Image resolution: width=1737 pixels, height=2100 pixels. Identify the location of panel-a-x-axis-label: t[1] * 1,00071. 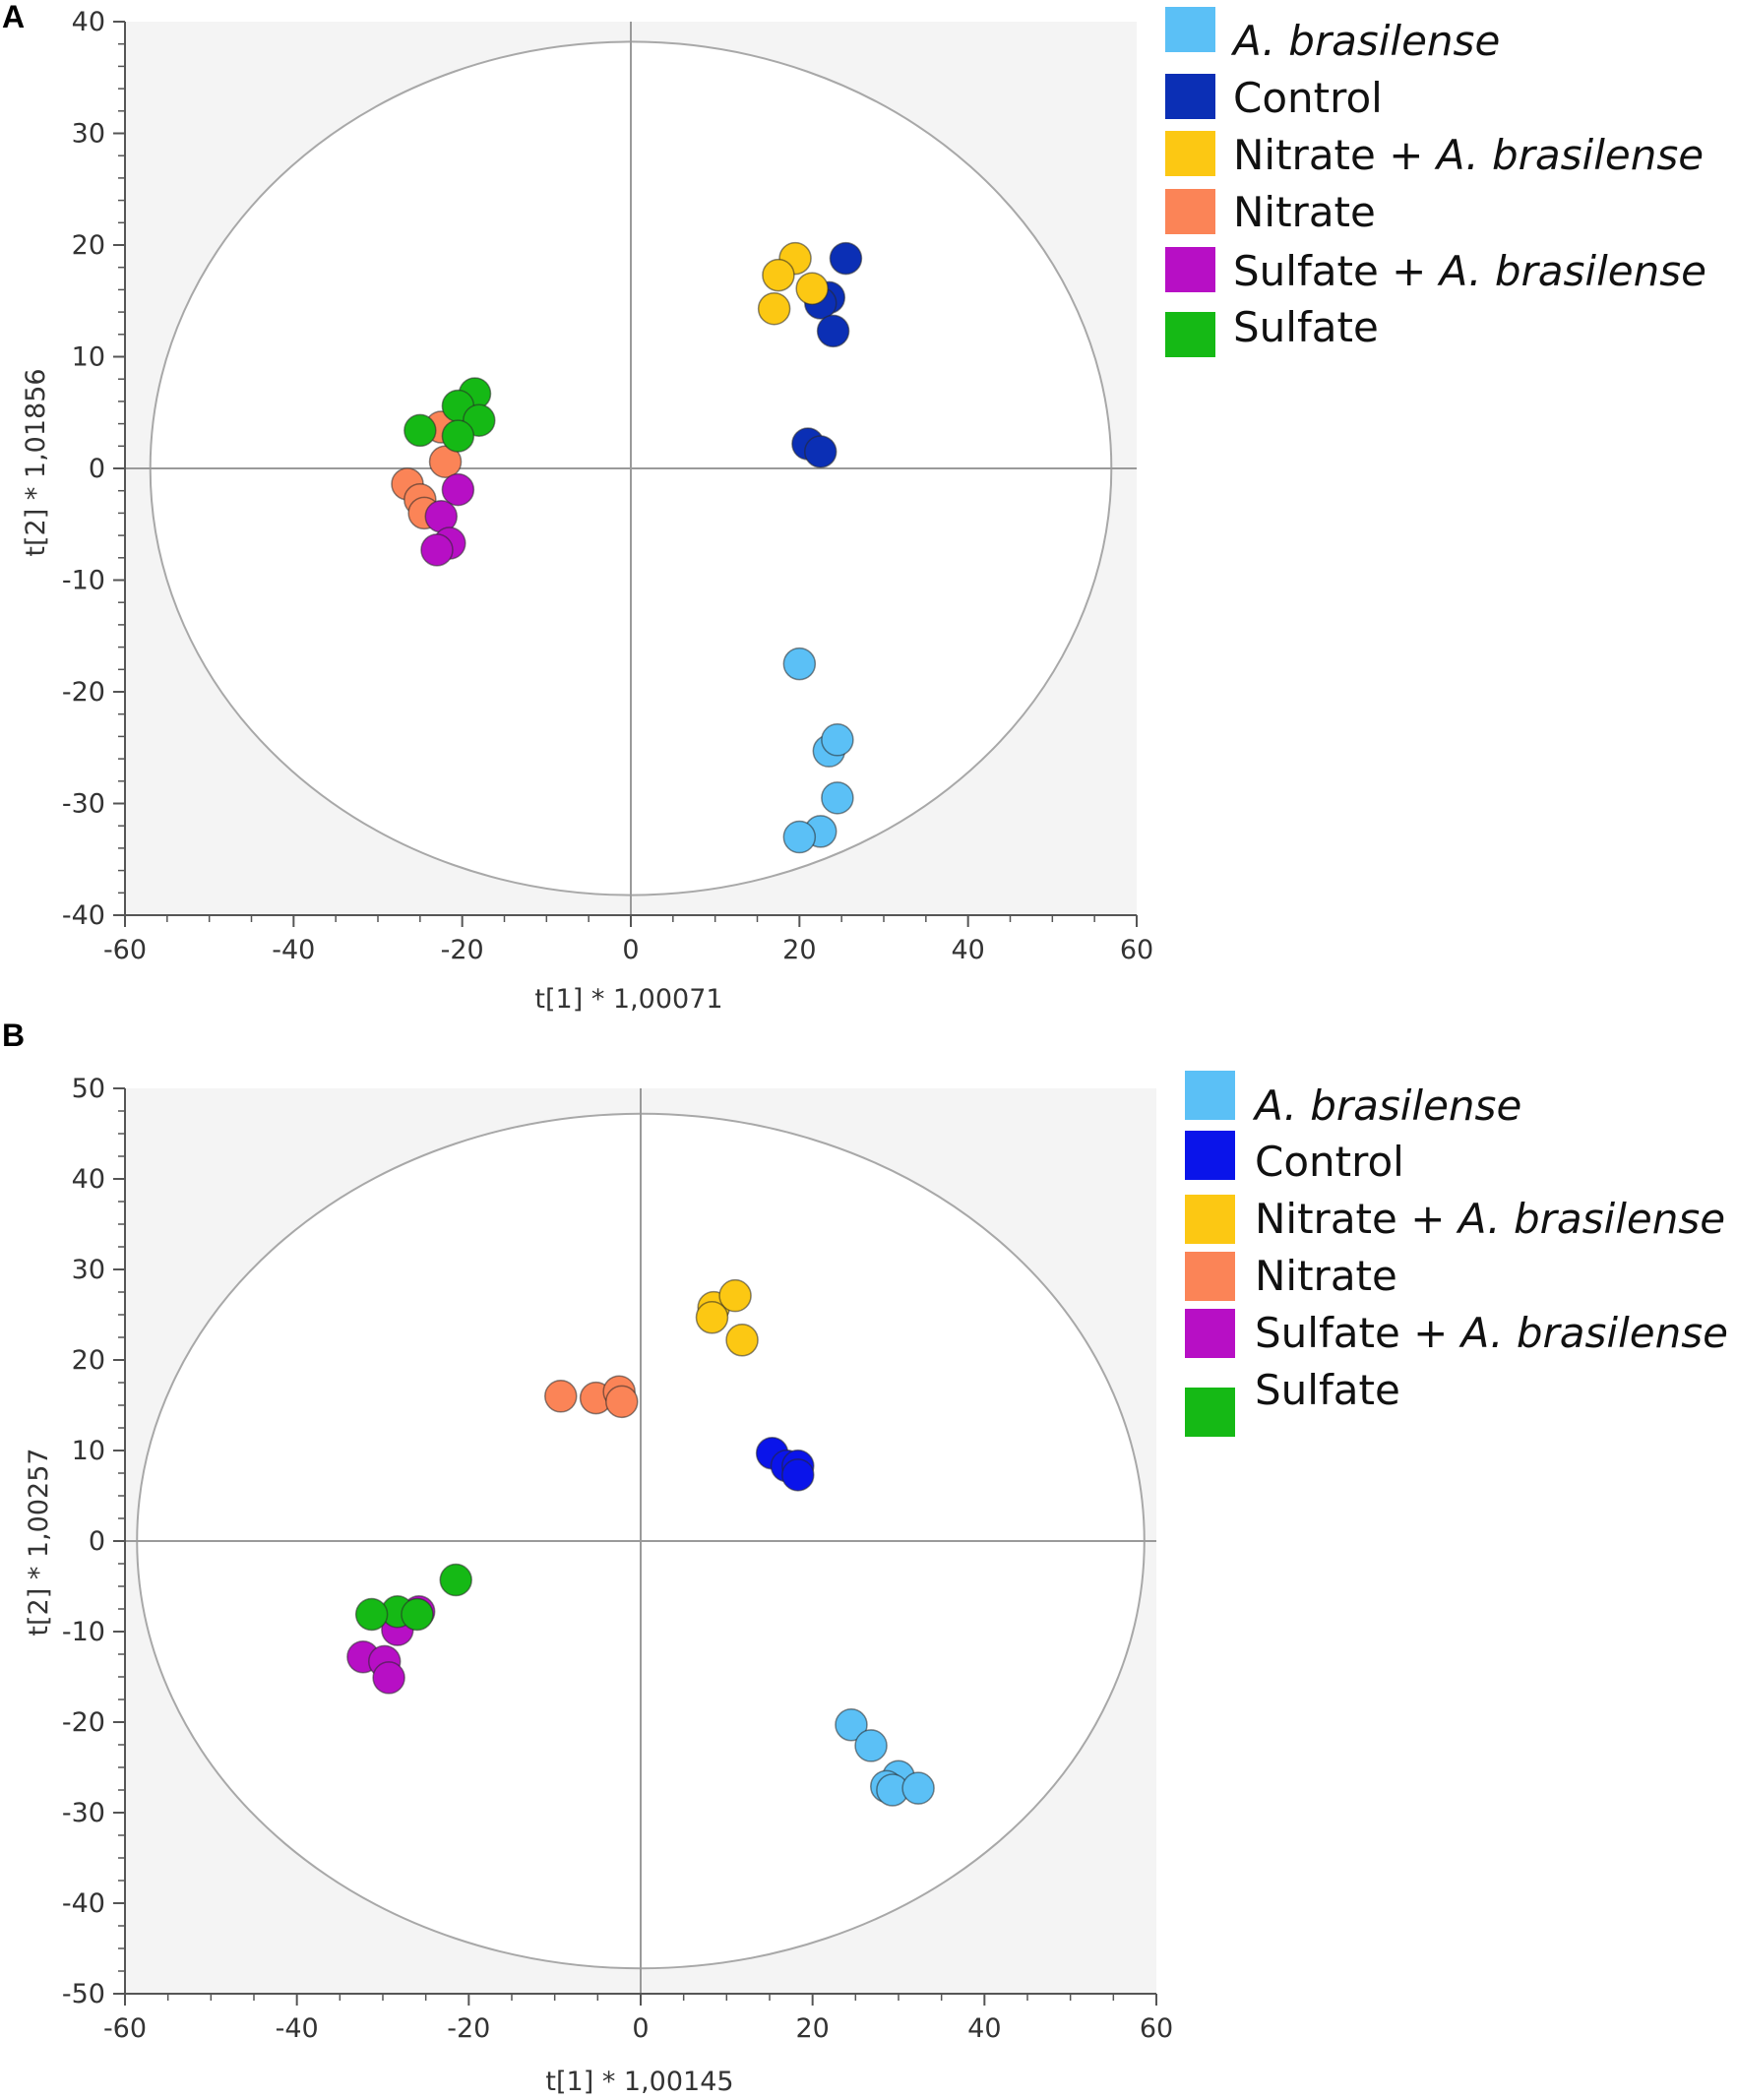
(628, 999).